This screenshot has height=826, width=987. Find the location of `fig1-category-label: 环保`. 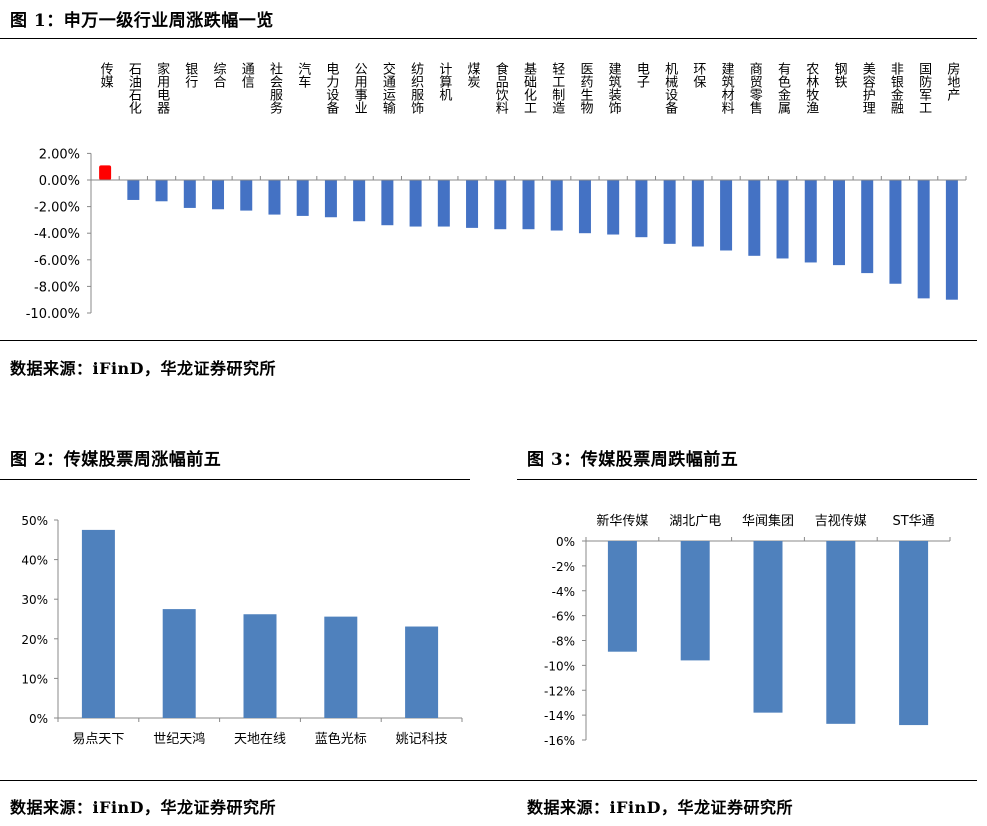

fig1-category-label: 环保 is located at coordinates (698, 75).